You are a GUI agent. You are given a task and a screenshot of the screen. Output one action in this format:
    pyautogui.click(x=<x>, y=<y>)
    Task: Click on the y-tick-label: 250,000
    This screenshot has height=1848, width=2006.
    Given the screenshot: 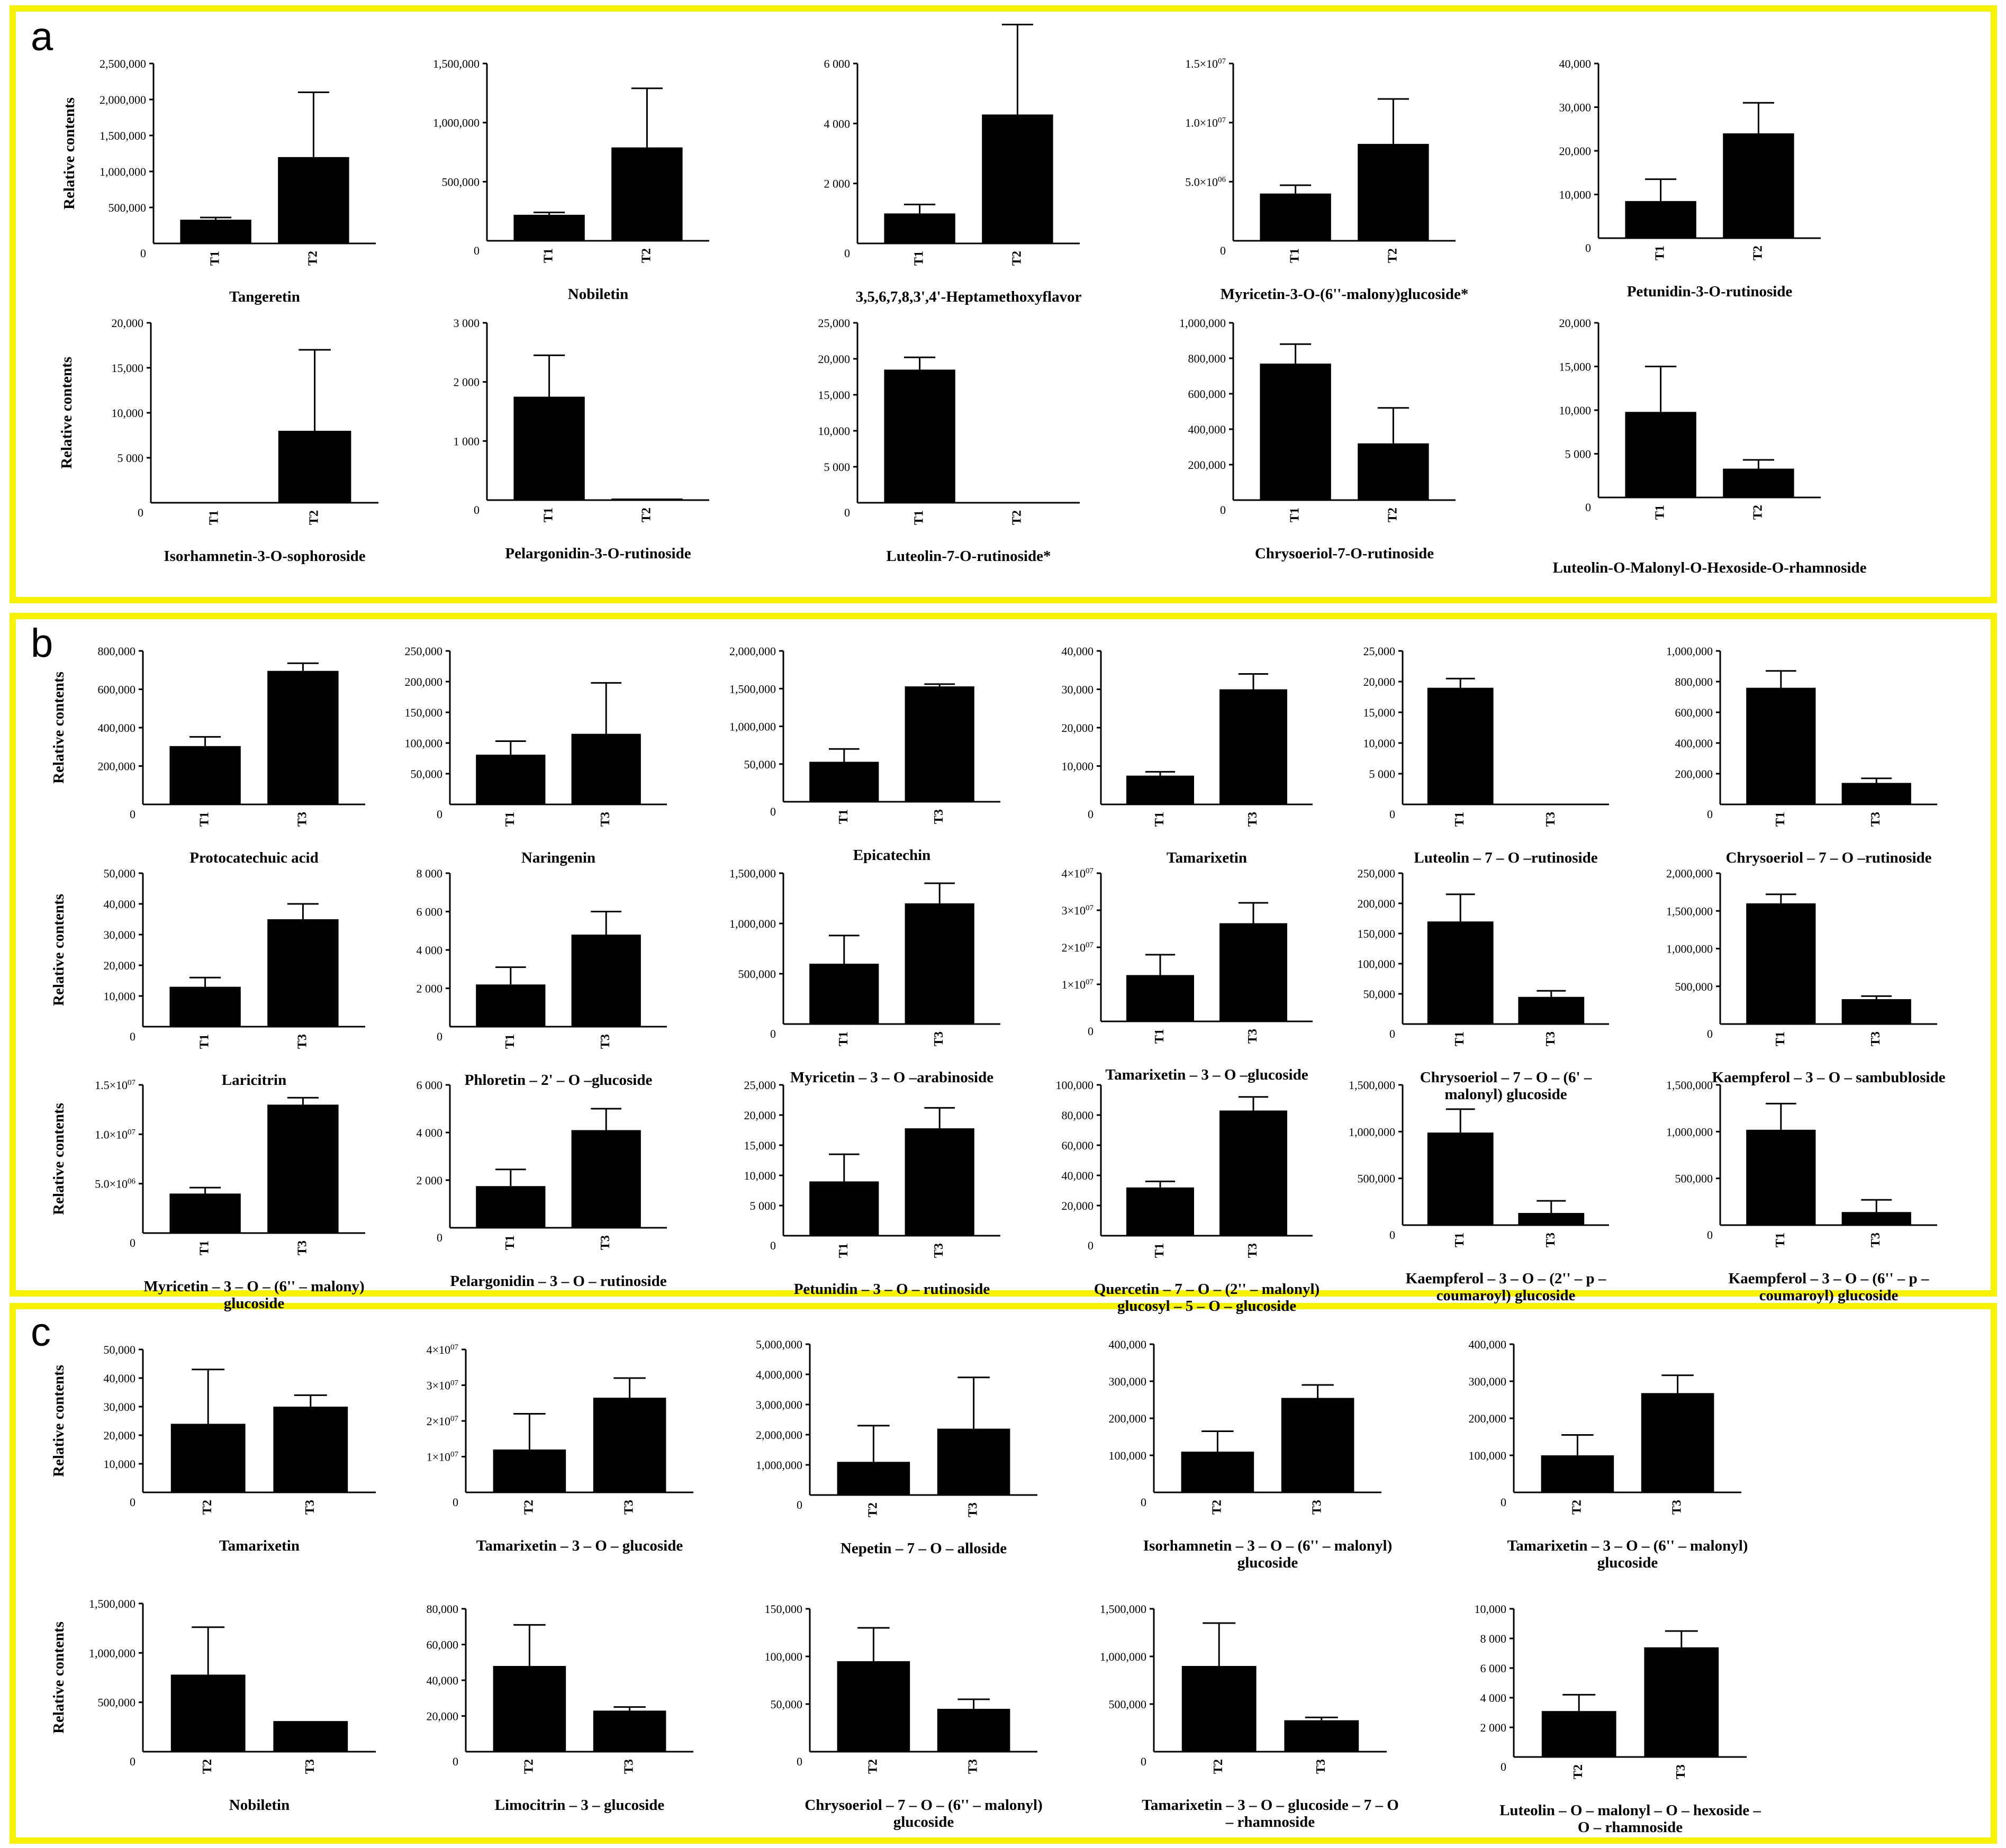 What is the action you would take?
    pyautogui.click(x=1377, y=873)
    